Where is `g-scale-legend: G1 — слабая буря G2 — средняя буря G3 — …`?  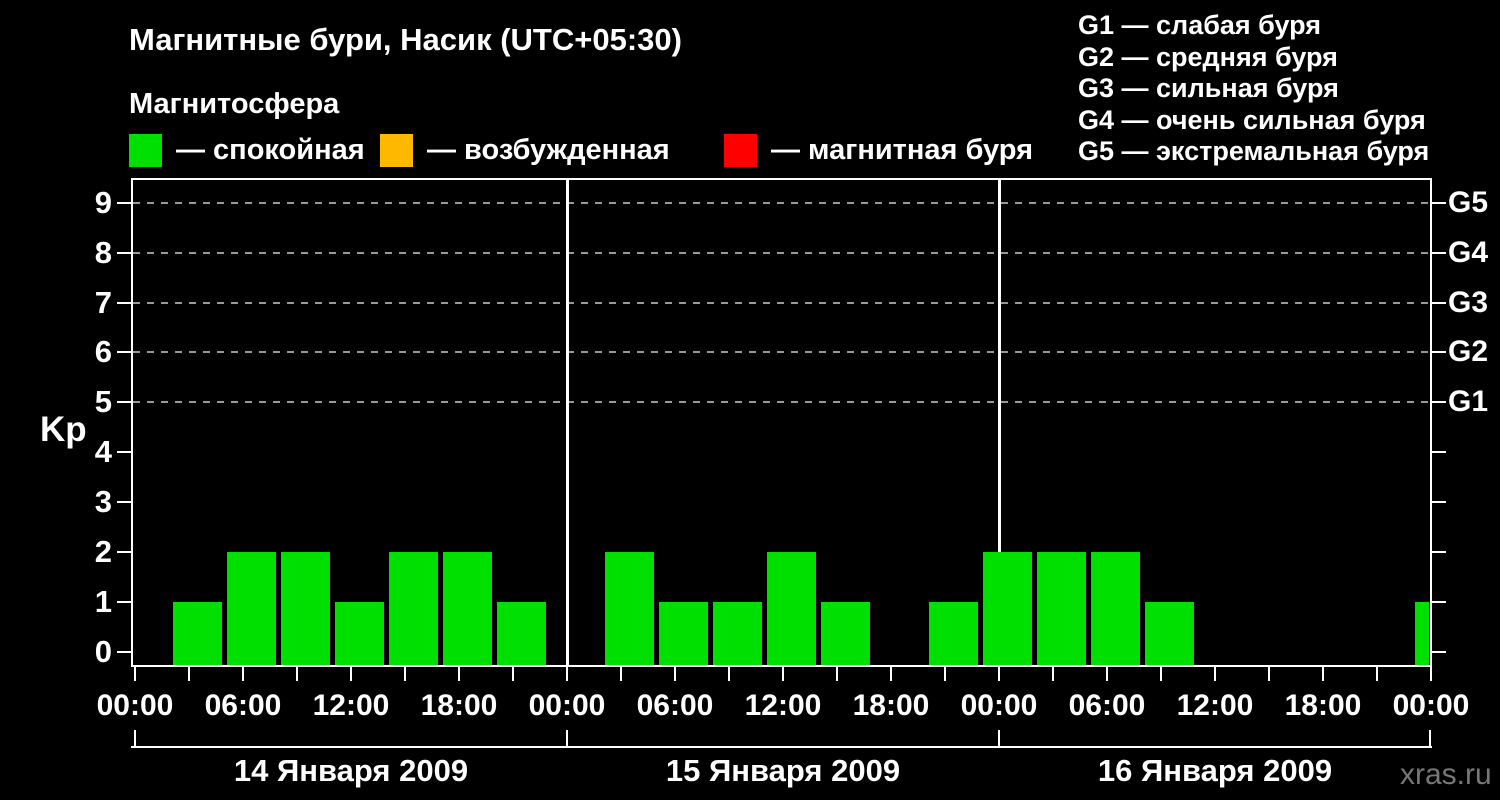 g-scale-legend: G1 — слабая буря G2 — средняя буря G3 — … is located at coordinates (1253, 89).